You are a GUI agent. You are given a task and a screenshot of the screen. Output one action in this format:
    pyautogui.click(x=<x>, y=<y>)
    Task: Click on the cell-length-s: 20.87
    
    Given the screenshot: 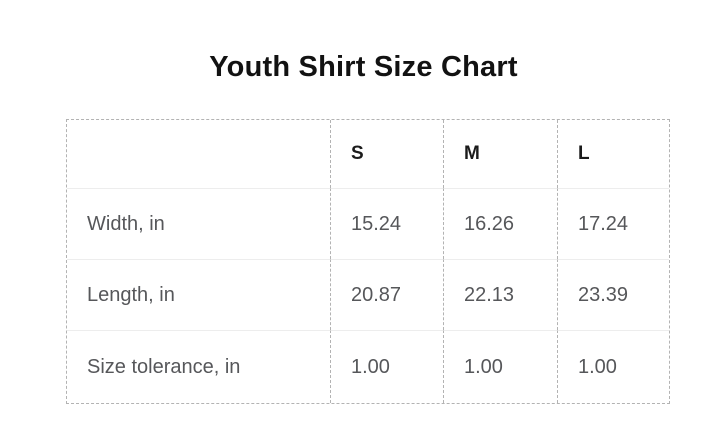 What is the action you would take?
    pyautogui.click(x=386, y=294)
    